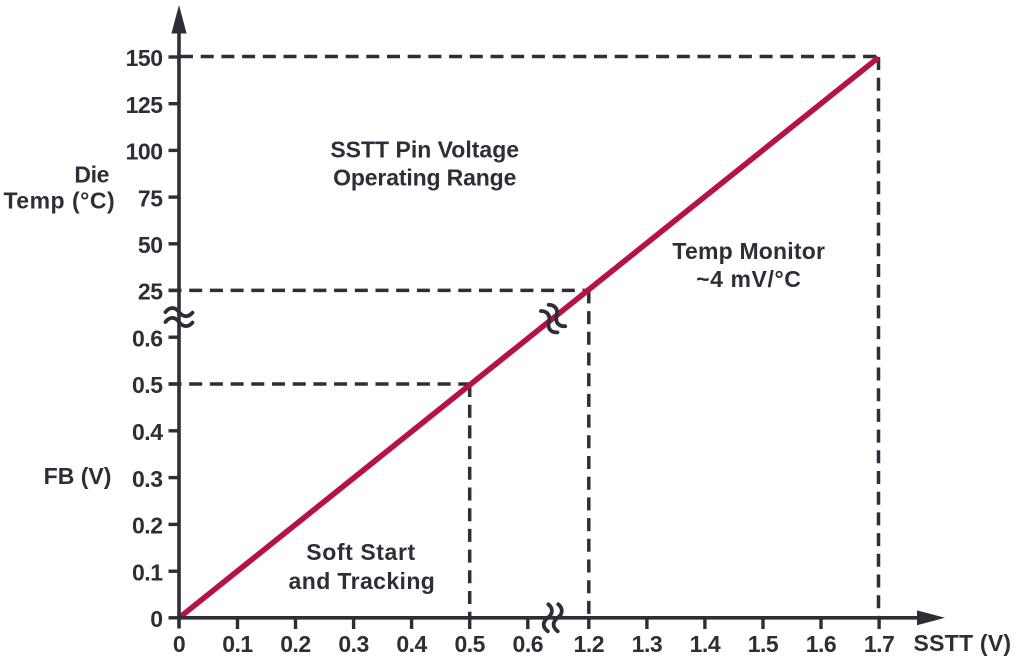 The image size is (1016, 658). Describe the element at coordinates (647, 644) in the screenshot. I see `svg-text: 1.3` at that location.